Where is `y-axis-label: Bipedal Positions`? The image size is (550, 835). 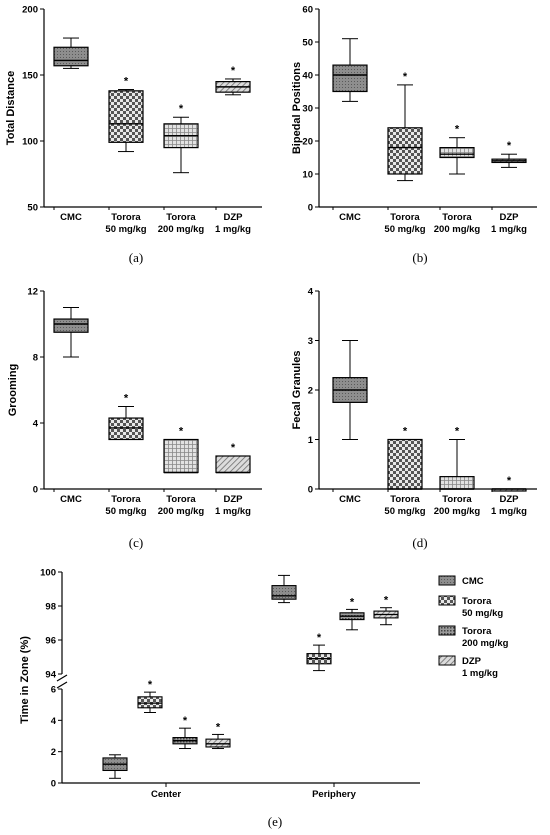 y-axis-label: Bipedal Positions is located at coordinates (297, 108).